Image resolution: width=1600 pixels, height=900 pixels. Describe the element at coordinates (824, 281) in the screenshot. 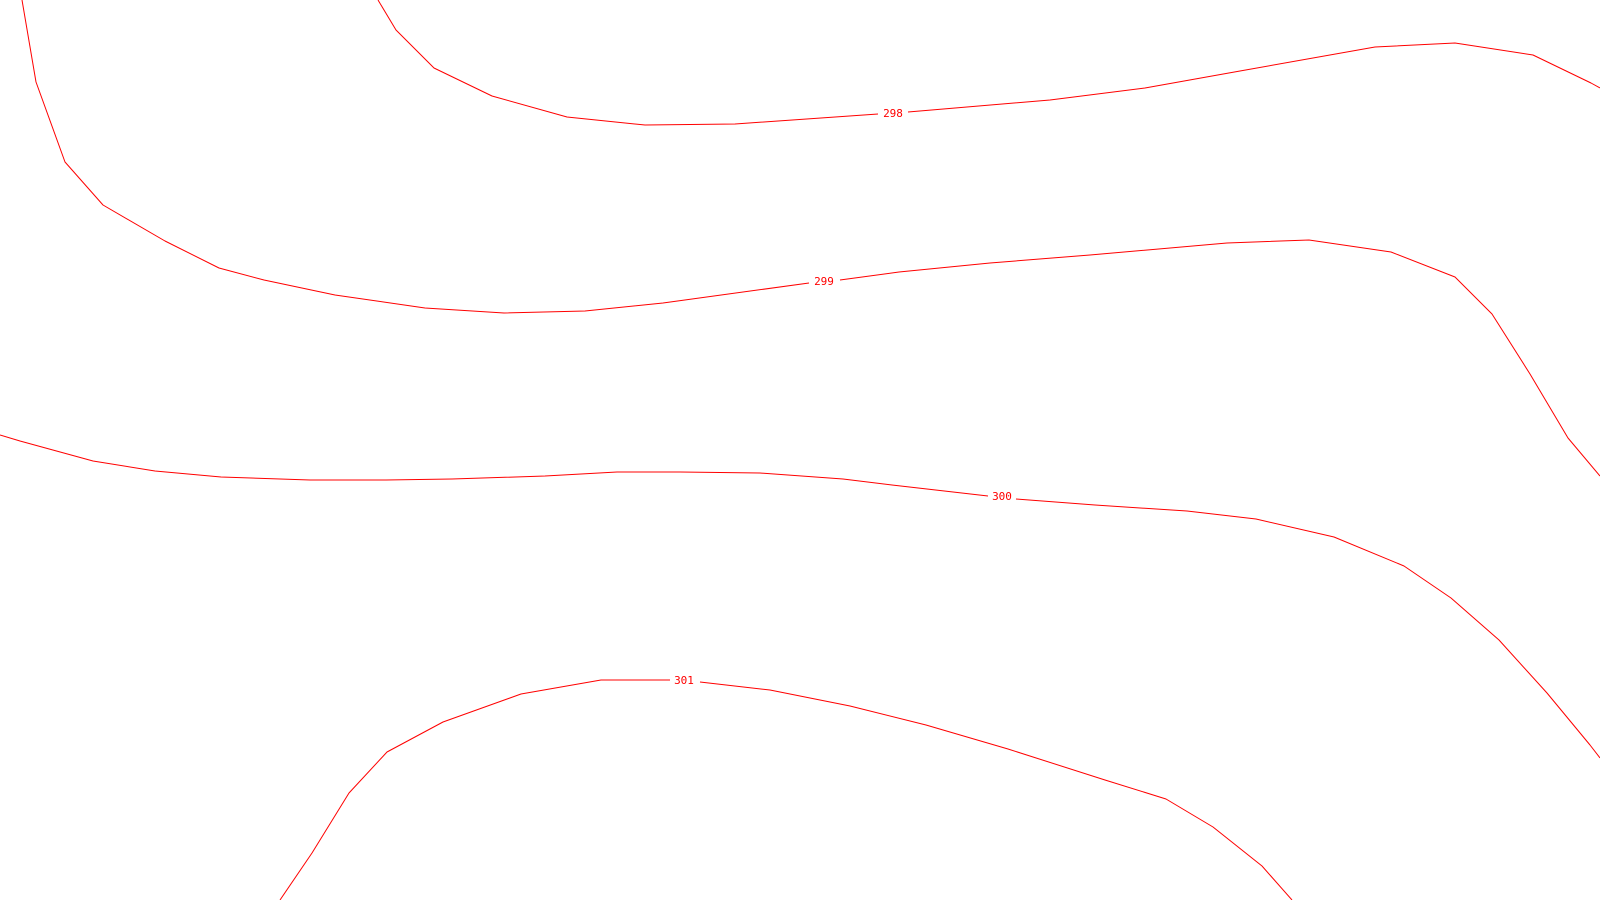

I see `contour-label-299: 299` at that location.